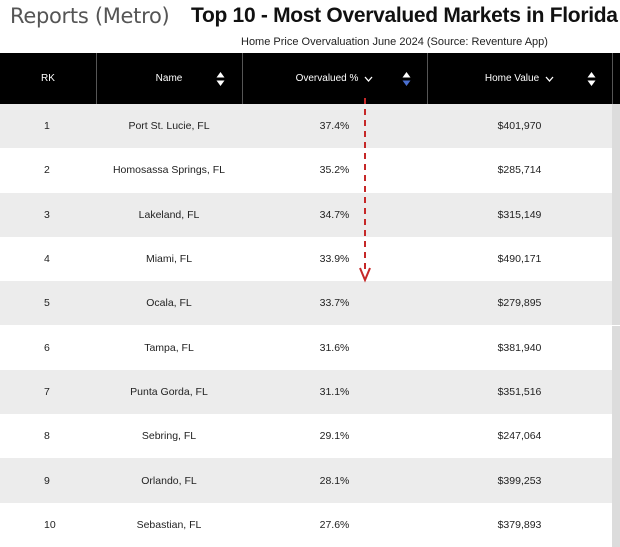  I want to click on column-header-overvalued: Overvalued %, so click(334, 78).